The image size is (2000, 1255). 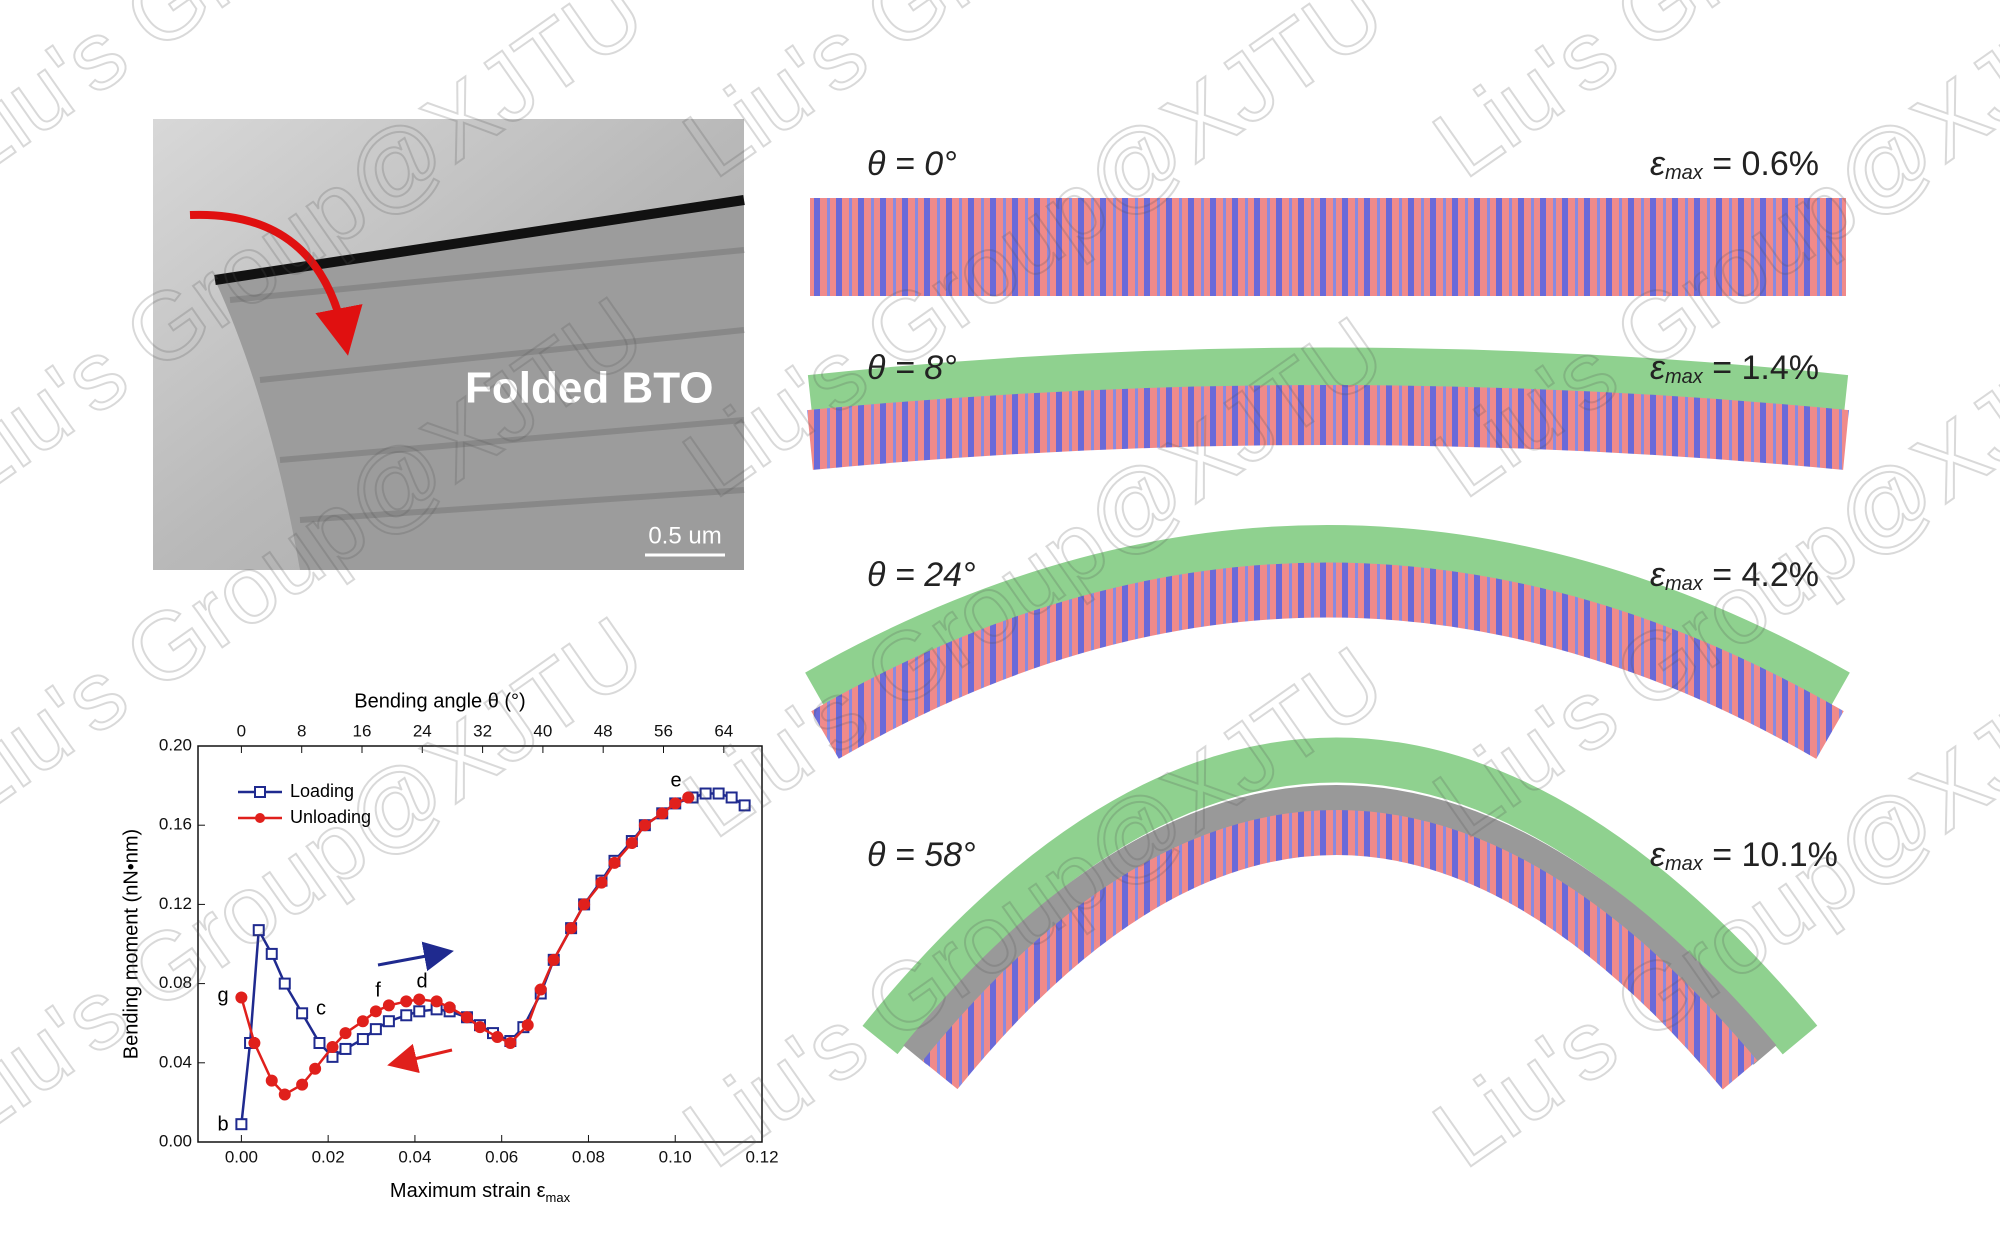 I want to click on strain-value: = 0.6%, so click(x=1761, y=164).